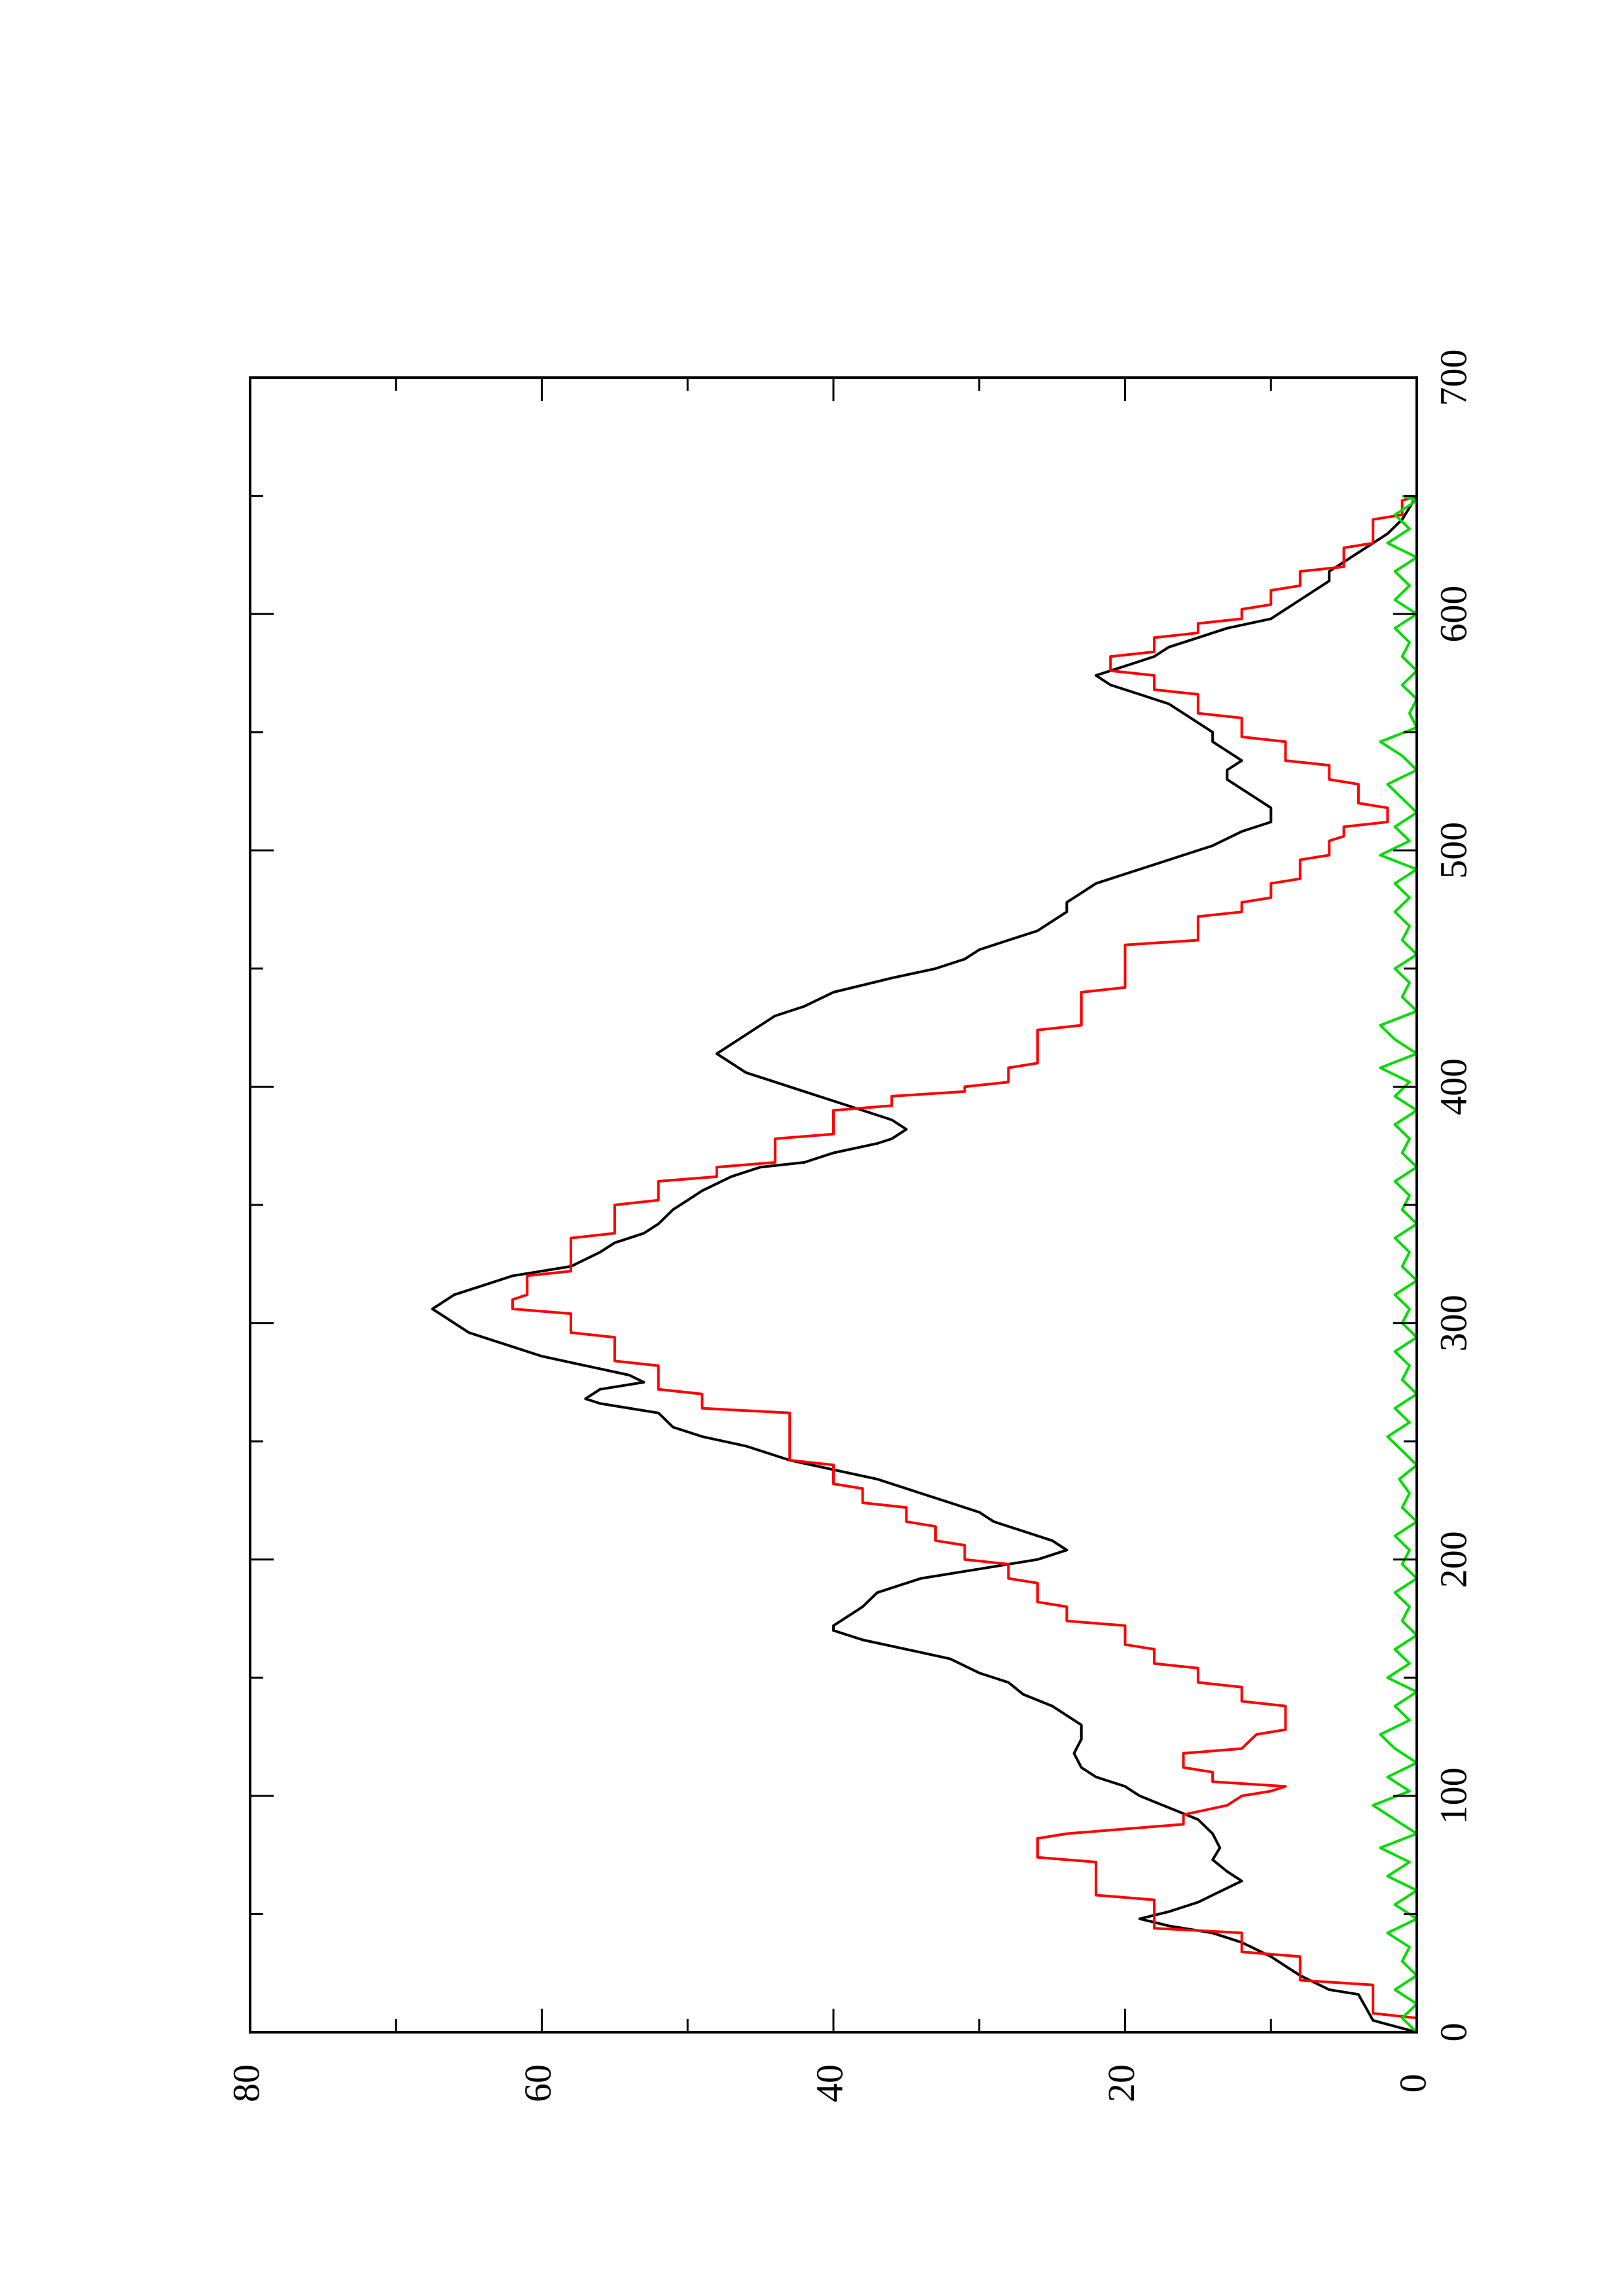 The width and height of the screenshot is (1623, 2296). I want to click on y-tick-label: 20, so click(1121, 2083).